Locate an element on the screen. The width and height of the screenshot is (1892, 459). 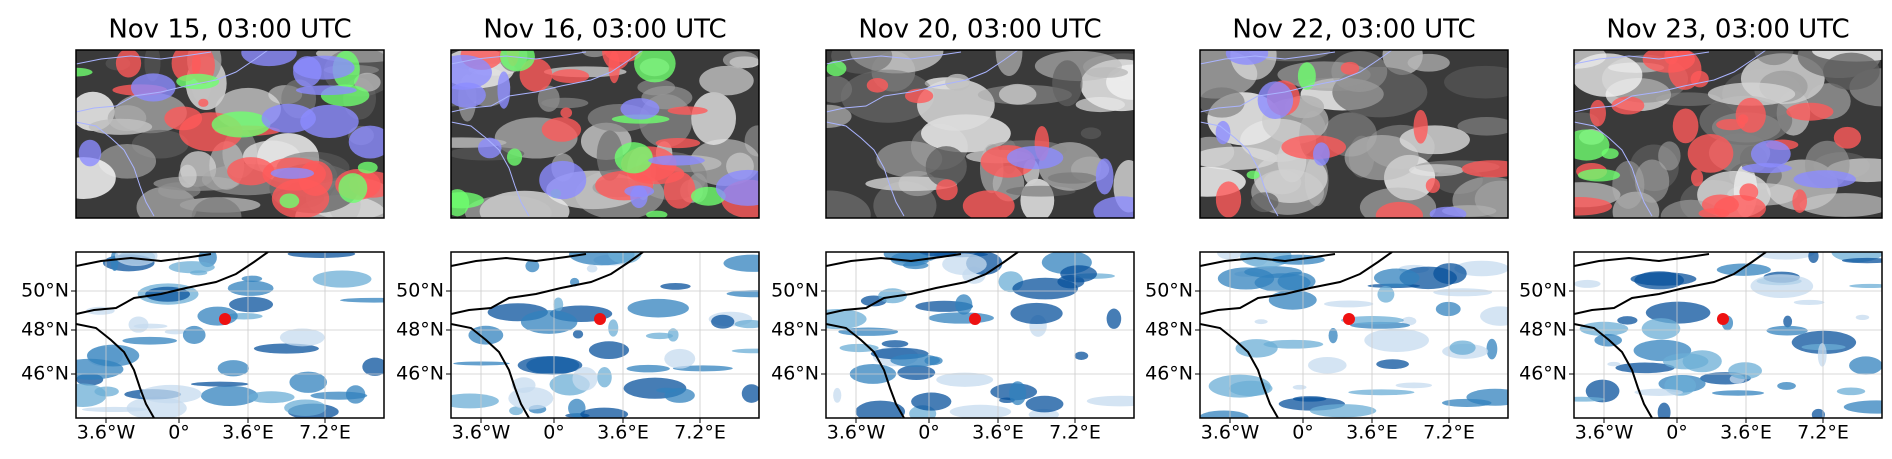
precip-map is located at coordinates (1354, 335).